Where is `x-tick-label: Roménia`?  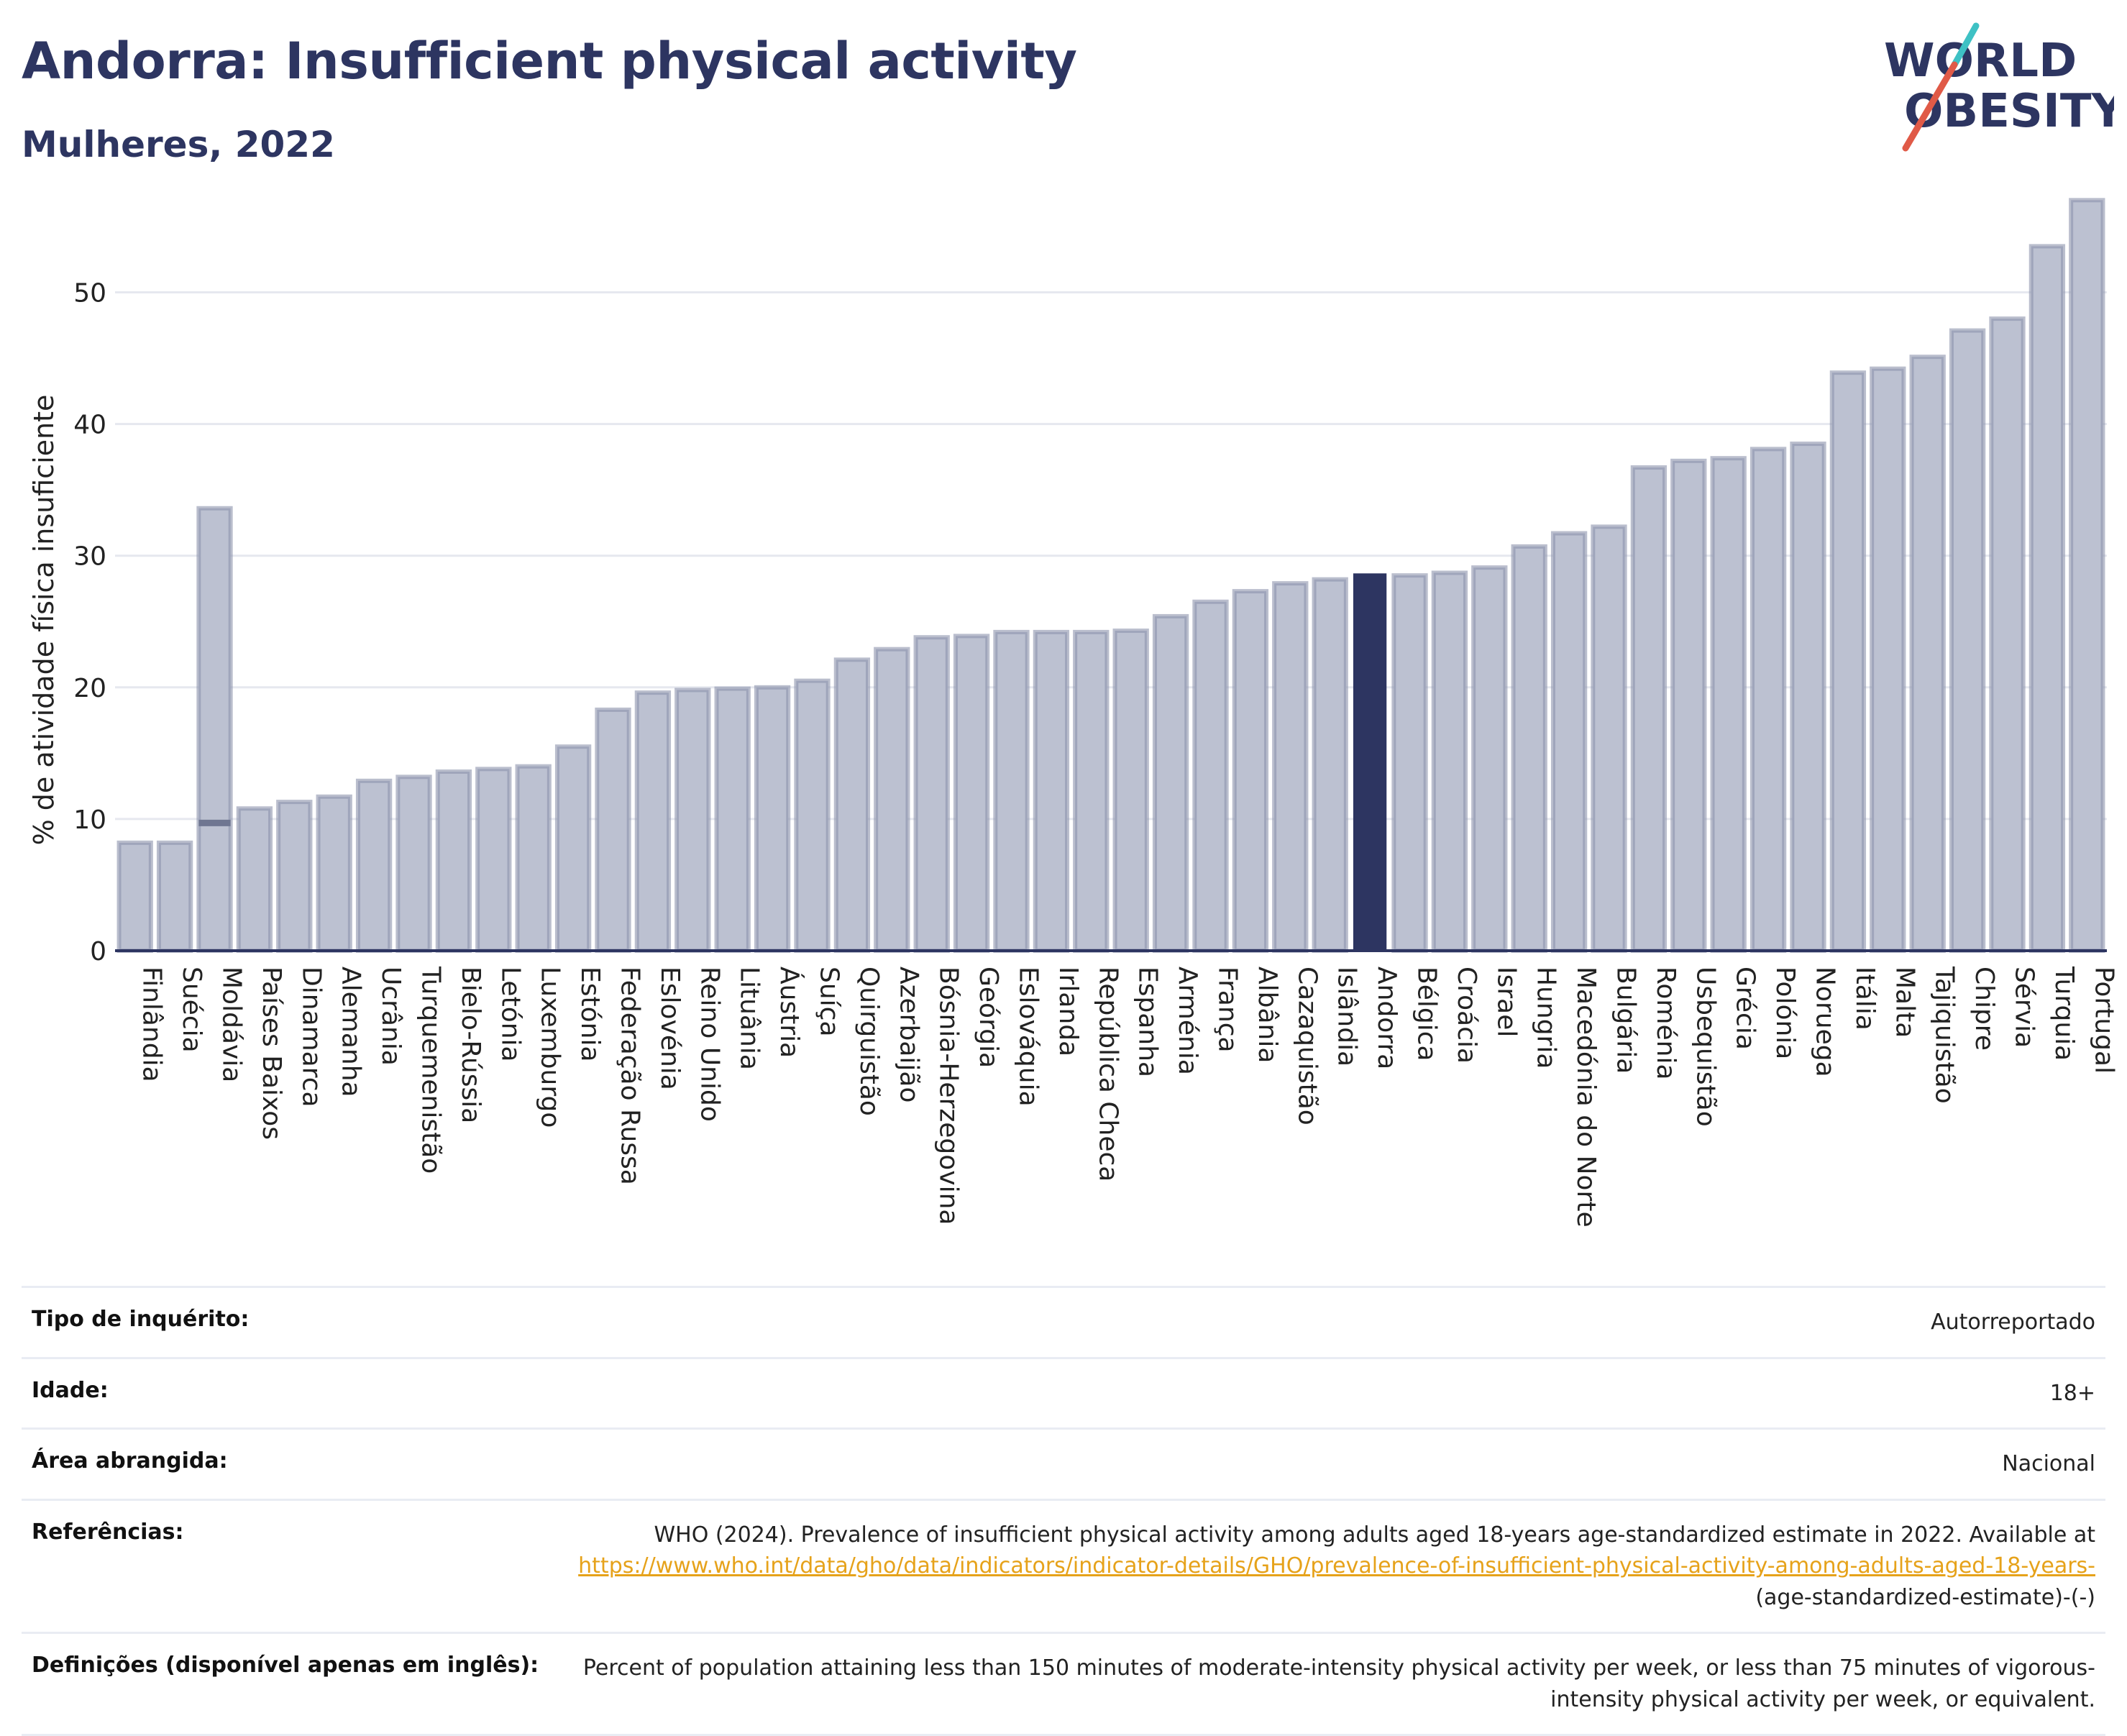
x-tick-label: Roménia is located at coordinates (1666, 1023).